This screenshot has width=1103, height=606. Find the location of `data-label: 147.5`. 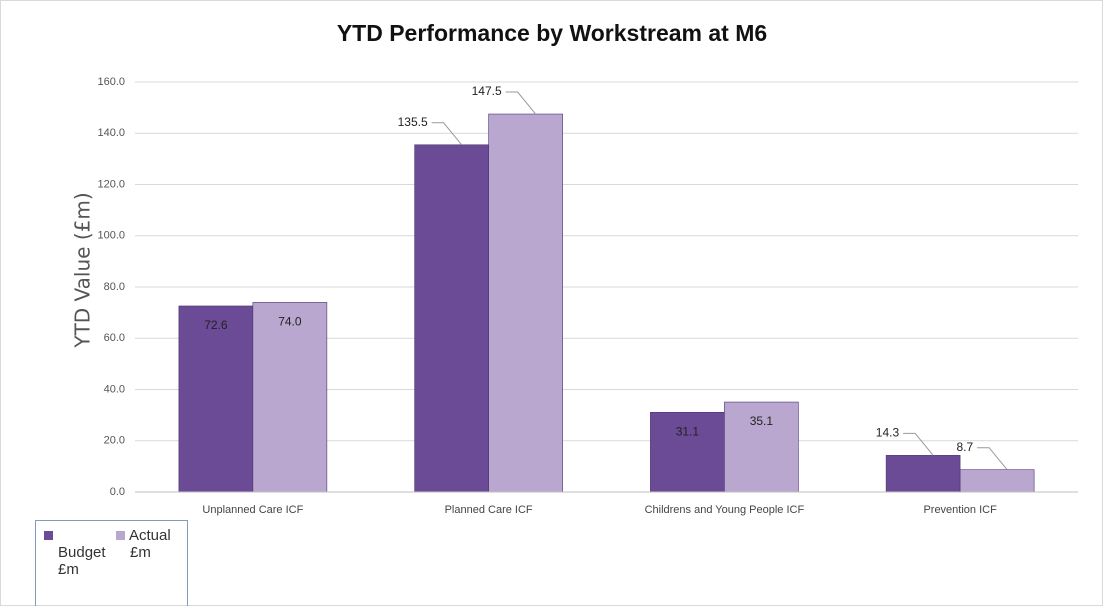

data-label: 147.5 is located at coordinates (487, 91).